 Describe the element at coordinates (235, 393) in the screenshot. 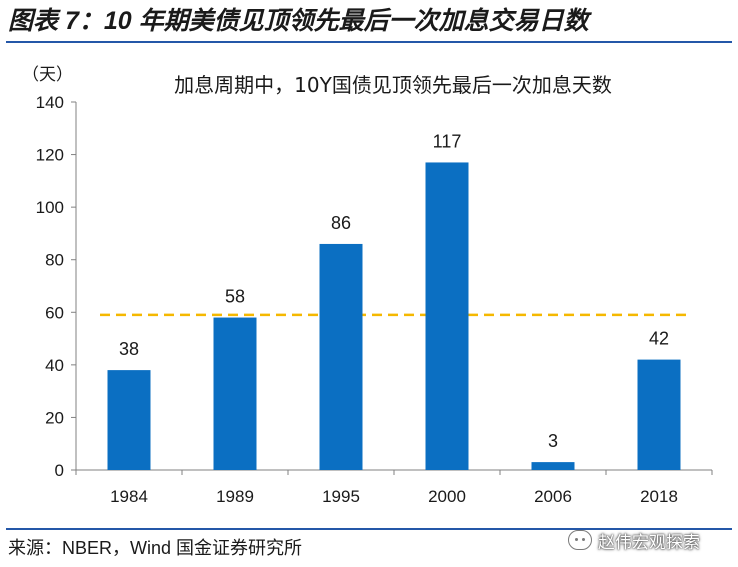

I see `bar-1989` at that location.